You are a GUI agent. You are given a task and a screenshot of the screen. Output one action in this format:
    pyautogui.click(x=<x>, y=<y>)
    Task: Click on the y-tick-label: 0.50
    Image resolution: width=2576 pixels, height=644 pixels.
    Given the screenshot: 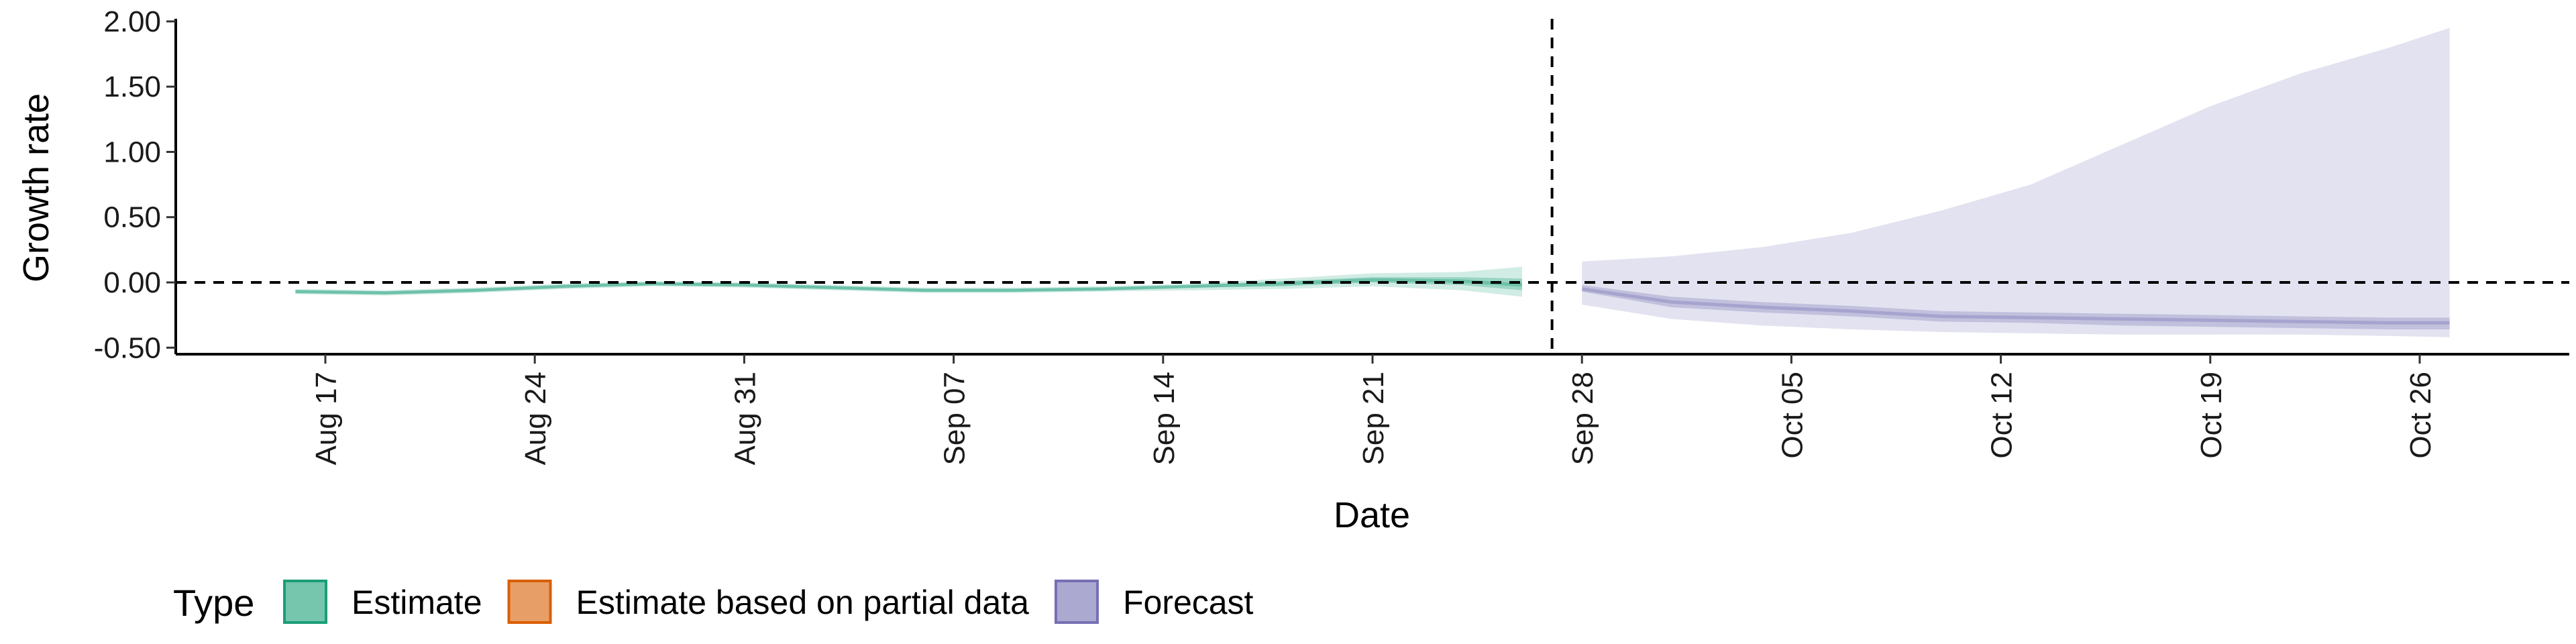 What is the action you would take?
    pyautogui.click(x=132, y=217)
    